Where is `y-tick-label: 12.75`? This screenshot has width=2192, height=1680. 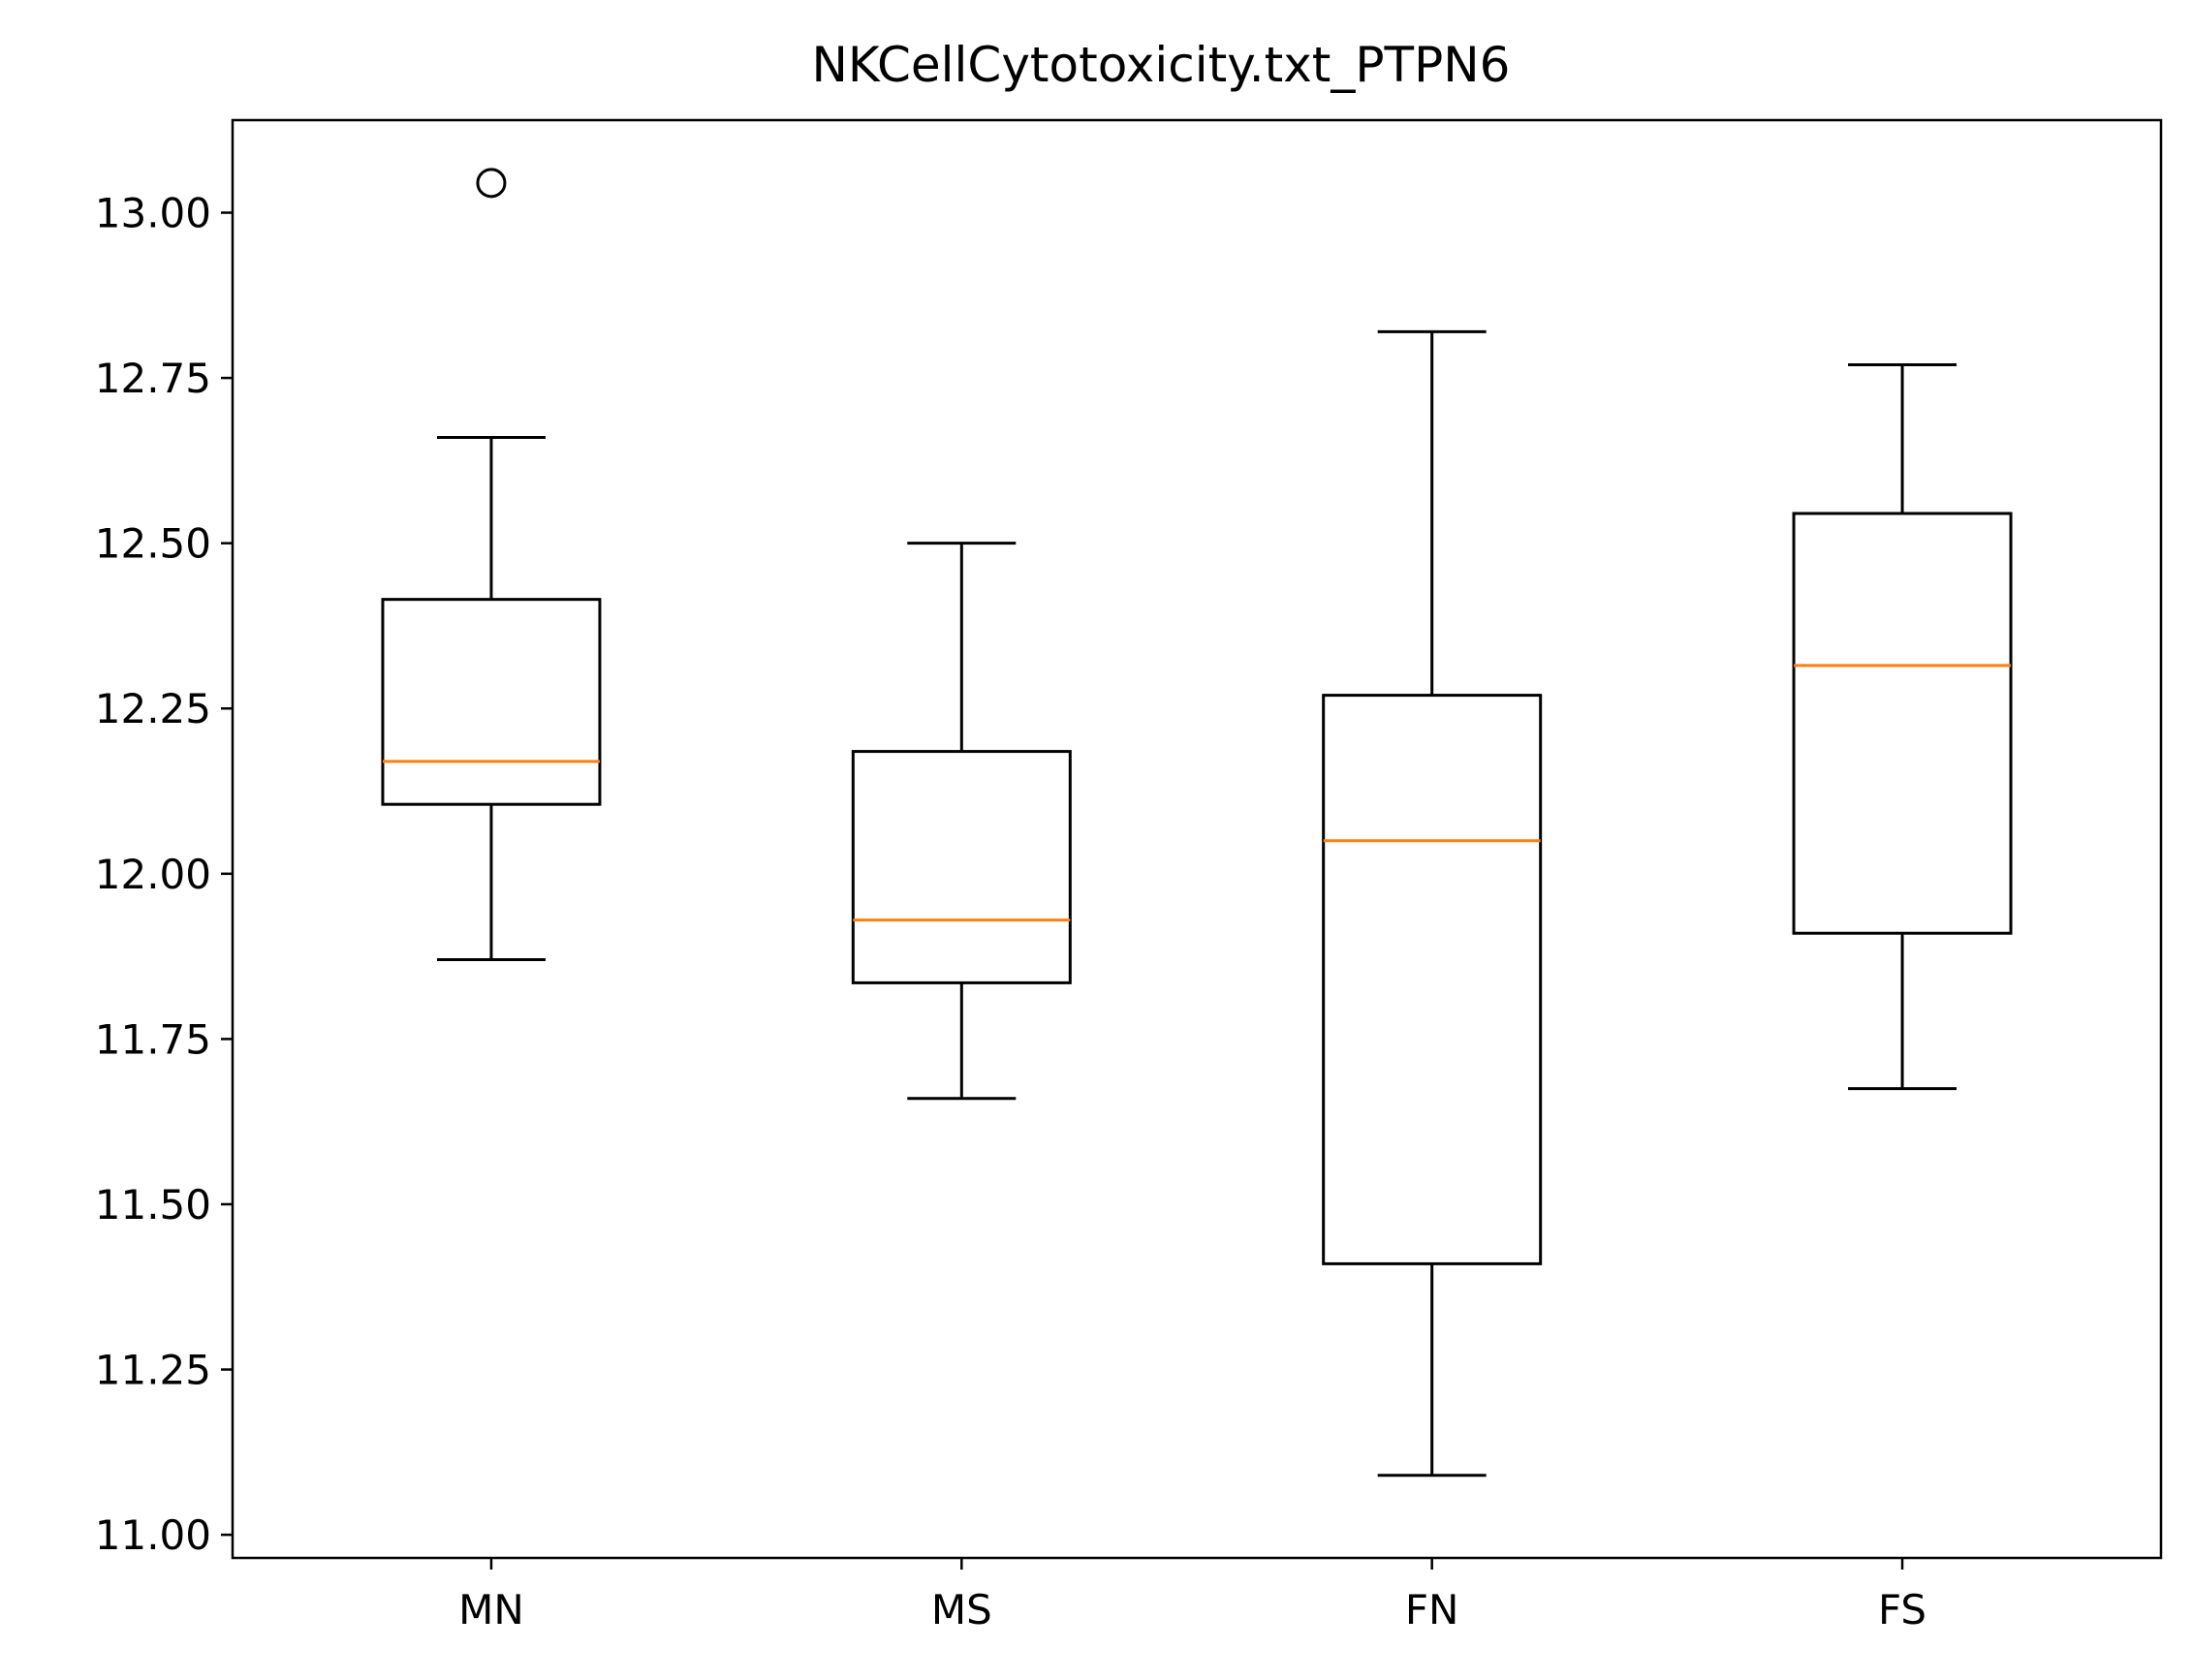 y-tick-label: 12.75 is located at coordinates (153, 378).